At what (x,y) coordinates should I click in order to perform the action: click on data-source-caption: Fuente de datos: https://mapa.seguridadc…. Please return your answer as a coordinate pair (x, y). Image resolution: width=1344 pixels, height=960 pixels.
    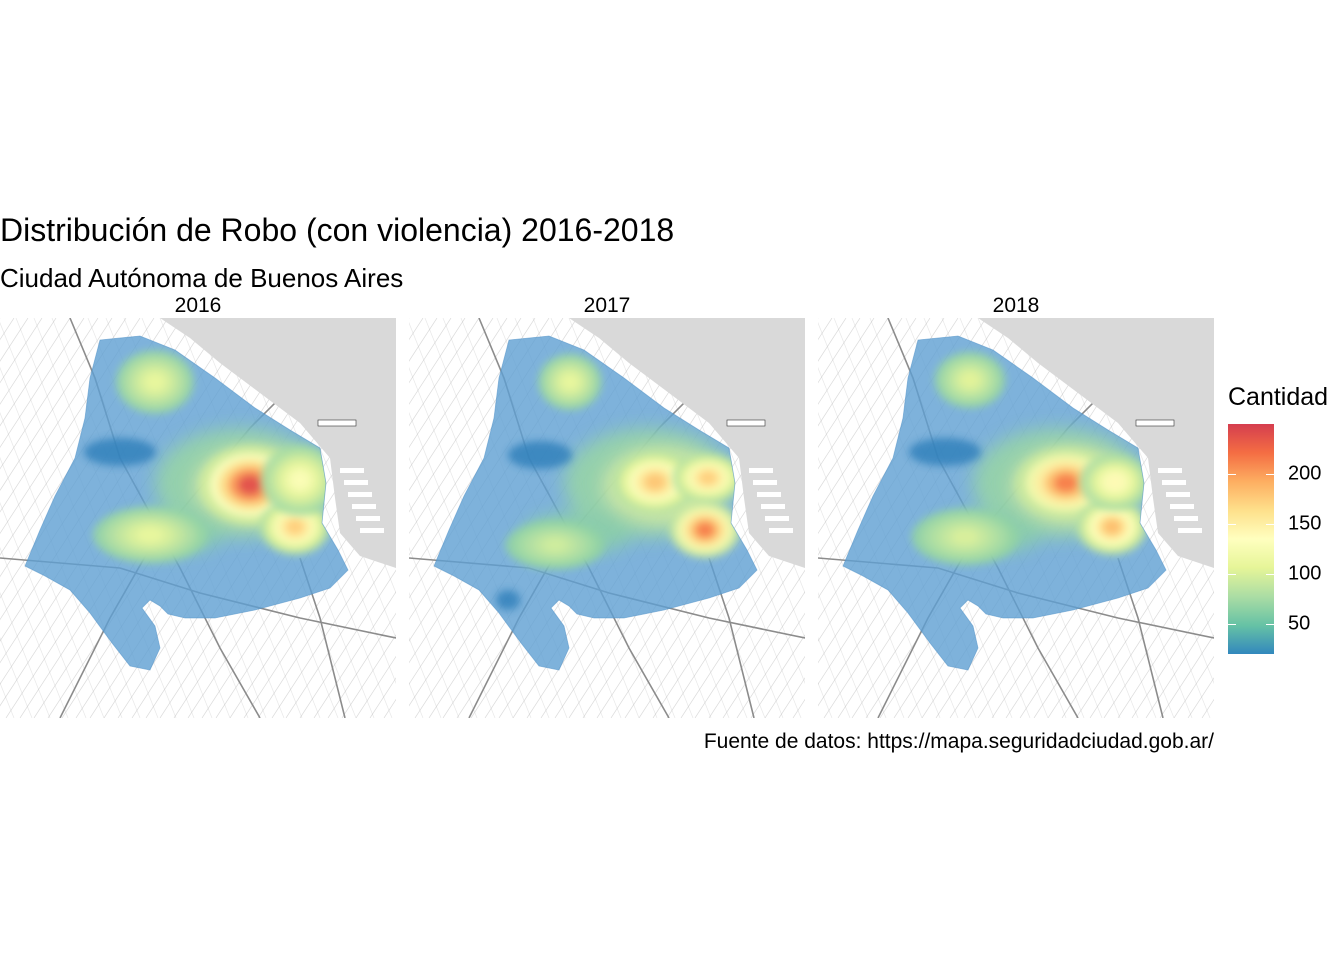
    Looking at the image, I should click on (958, 741).